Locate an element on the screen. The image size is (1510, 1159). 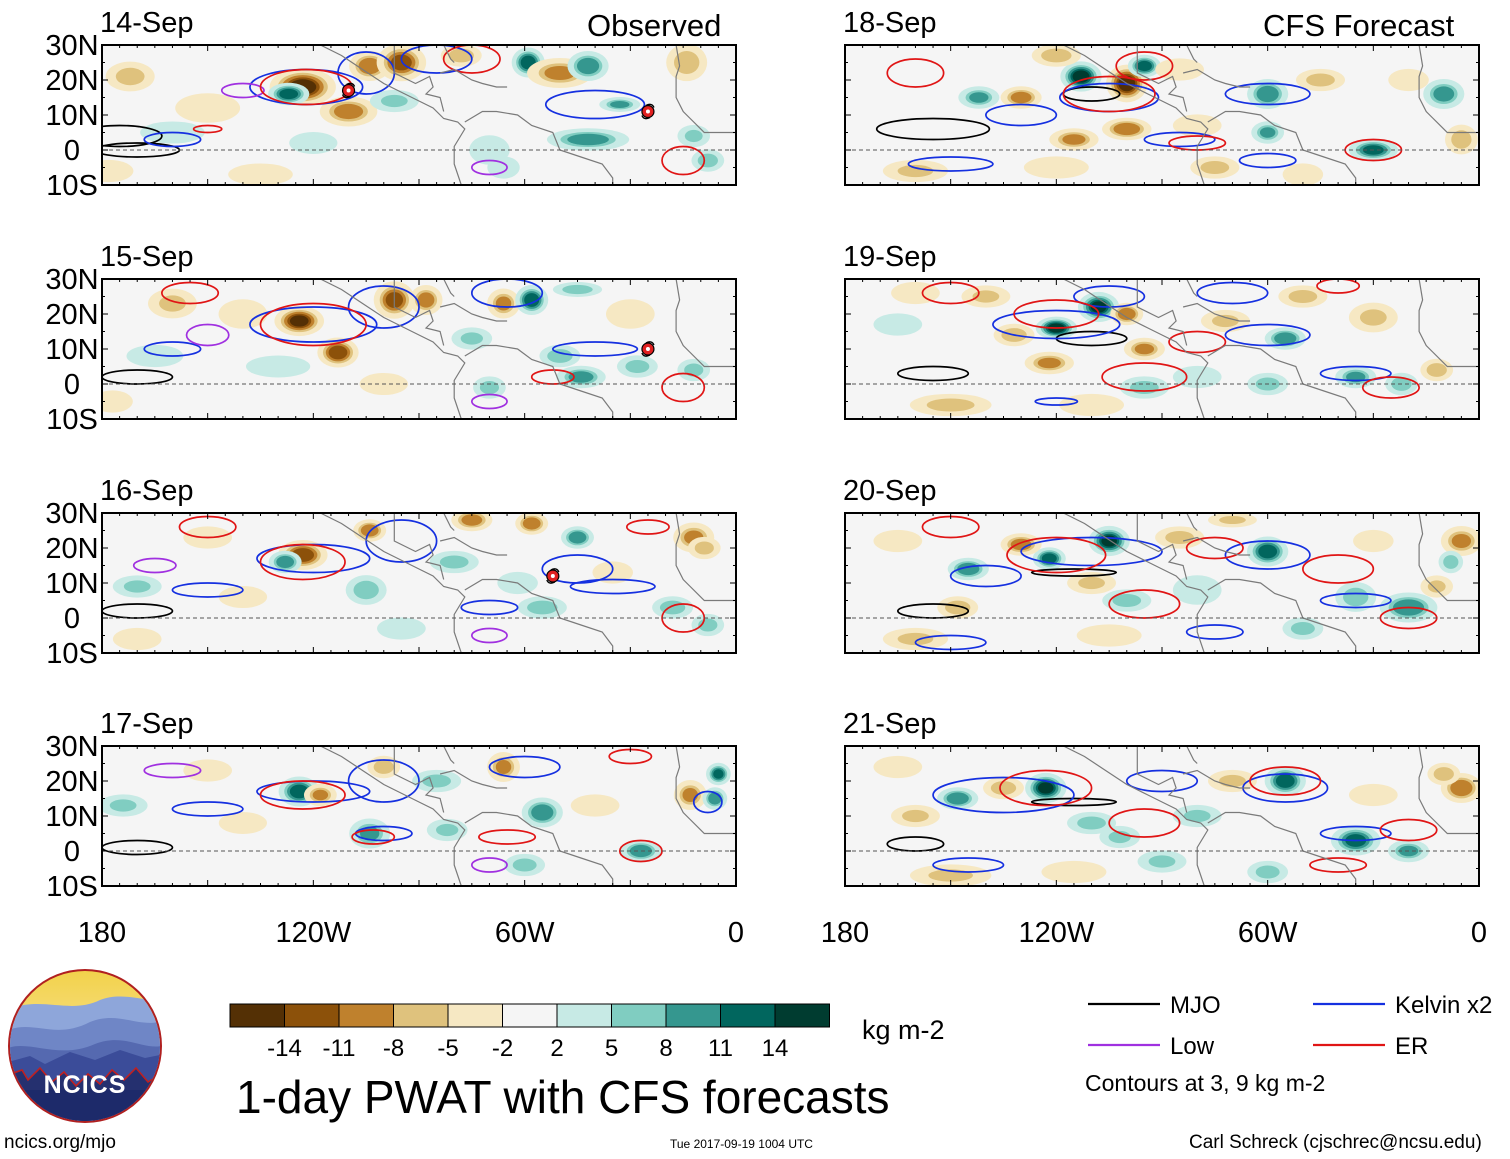
x-axis-labels: 180 120W 60W 0 180 120W 60W 0 is located at coordinates (782, 933).